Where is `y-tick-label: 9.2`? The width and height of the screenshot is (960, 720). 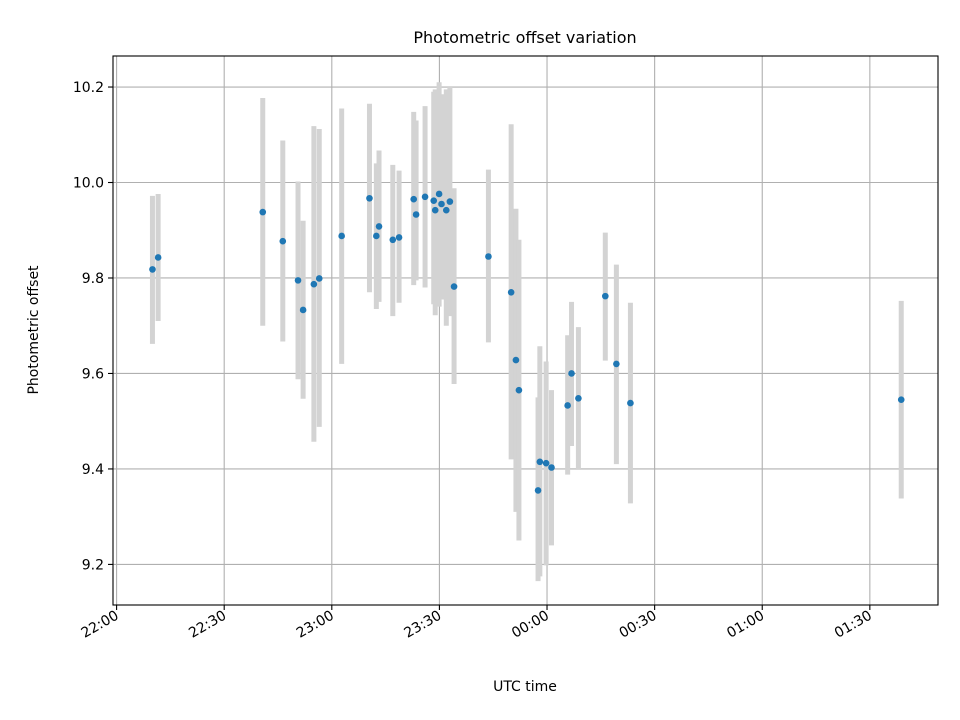
y-tick-label: 9.2 is located at coordinates (93, 565).